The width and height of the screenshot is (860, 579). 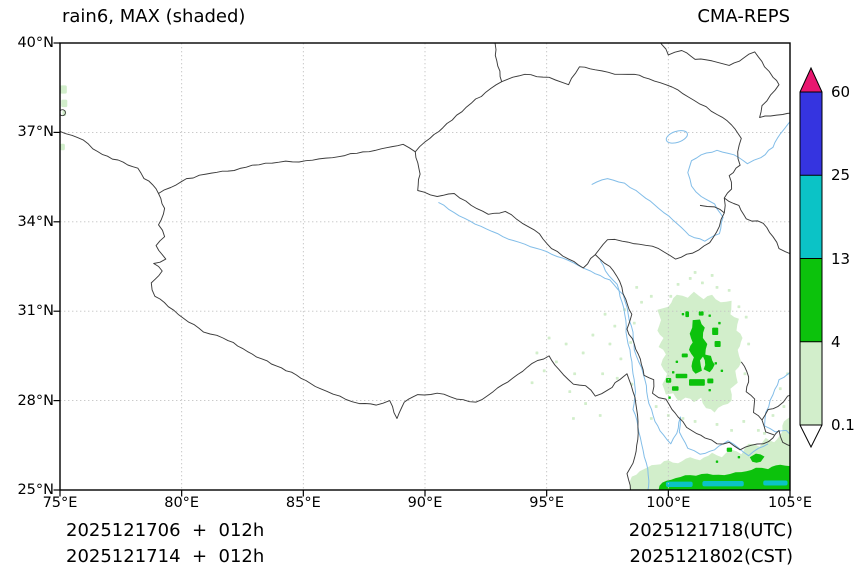 What do you see at coordinates (668, 503) in the screenshot?
I see `x-tick-label: 100°E` at bounding box center [668, 503].